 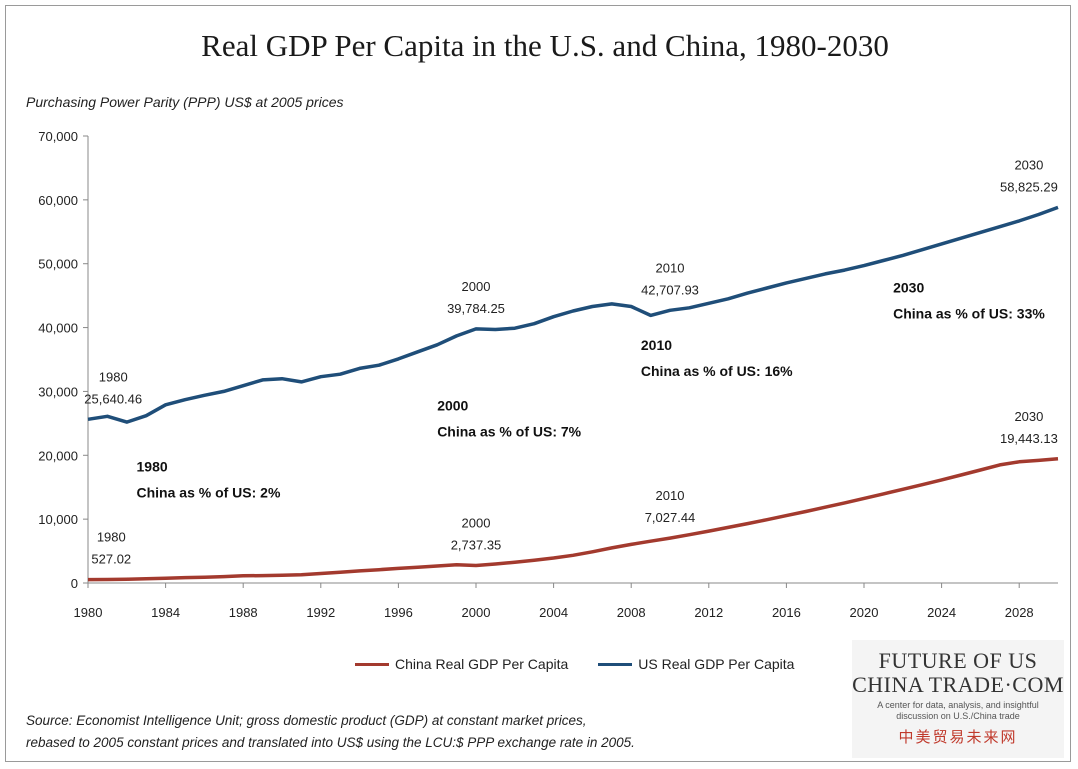 What do you see at coordinates (111, 559) in the screenshot?
I see `data-label-value: 527.02` at bounding box center [111, 559].